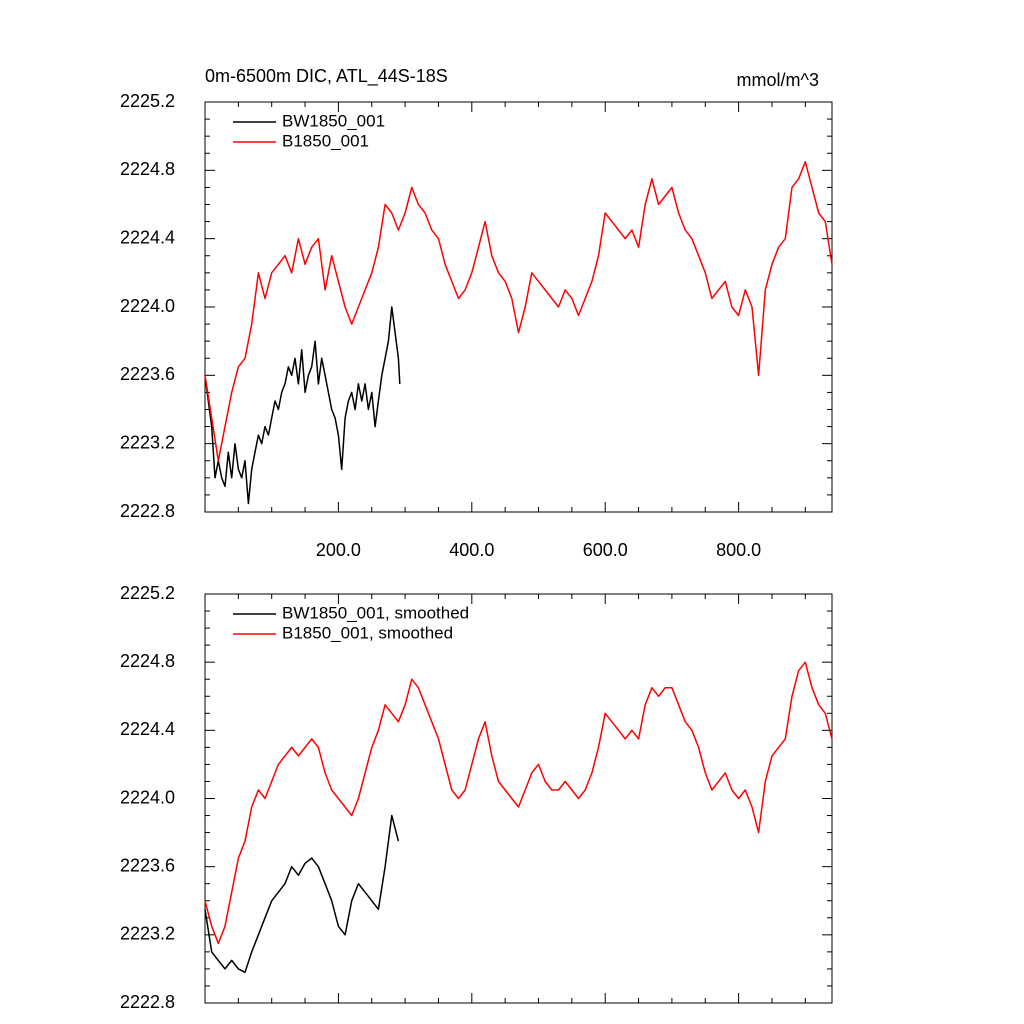 Image resolution: width=1024 pixels, height=1024 pixels. I want to click on units-label: mmol/m^3, so click(778, 80).